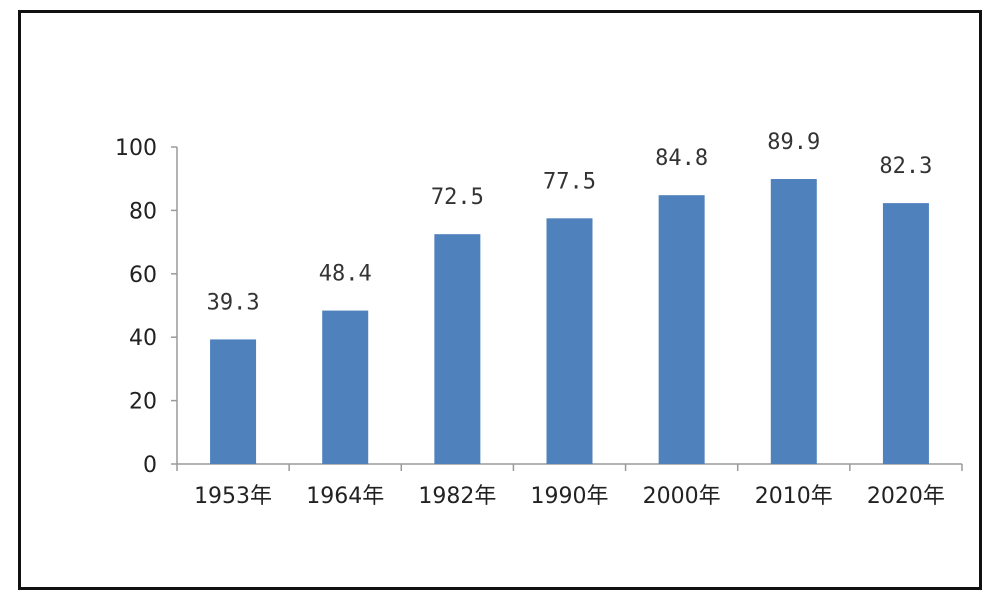 The image size is (1005, 604). I want to click on x-tick-label: 2010年, so click(794, 496).